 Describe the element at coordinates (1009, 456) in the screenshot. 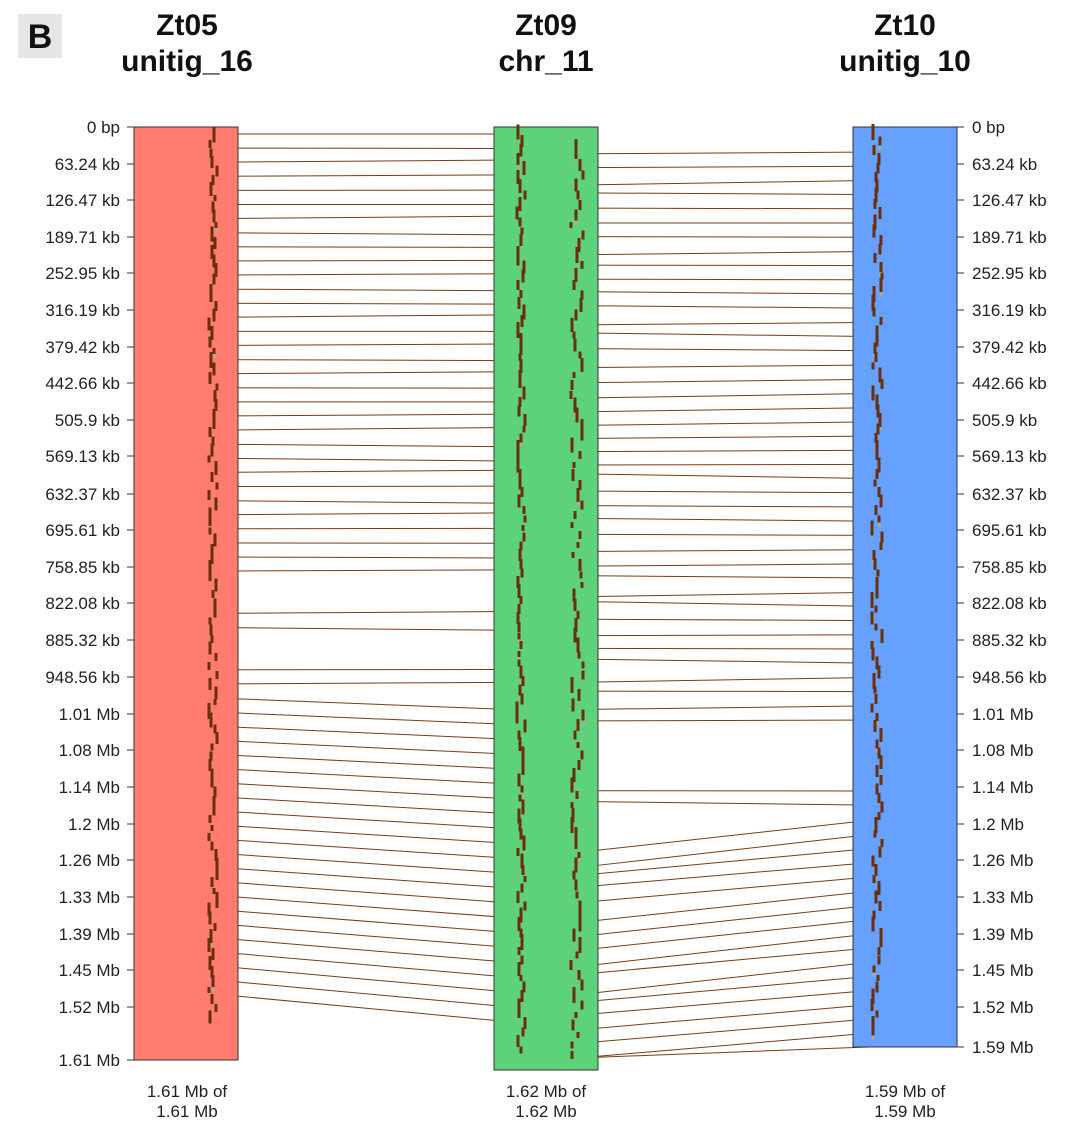

I see `right-axis-label: 569.13 kb` at that location.